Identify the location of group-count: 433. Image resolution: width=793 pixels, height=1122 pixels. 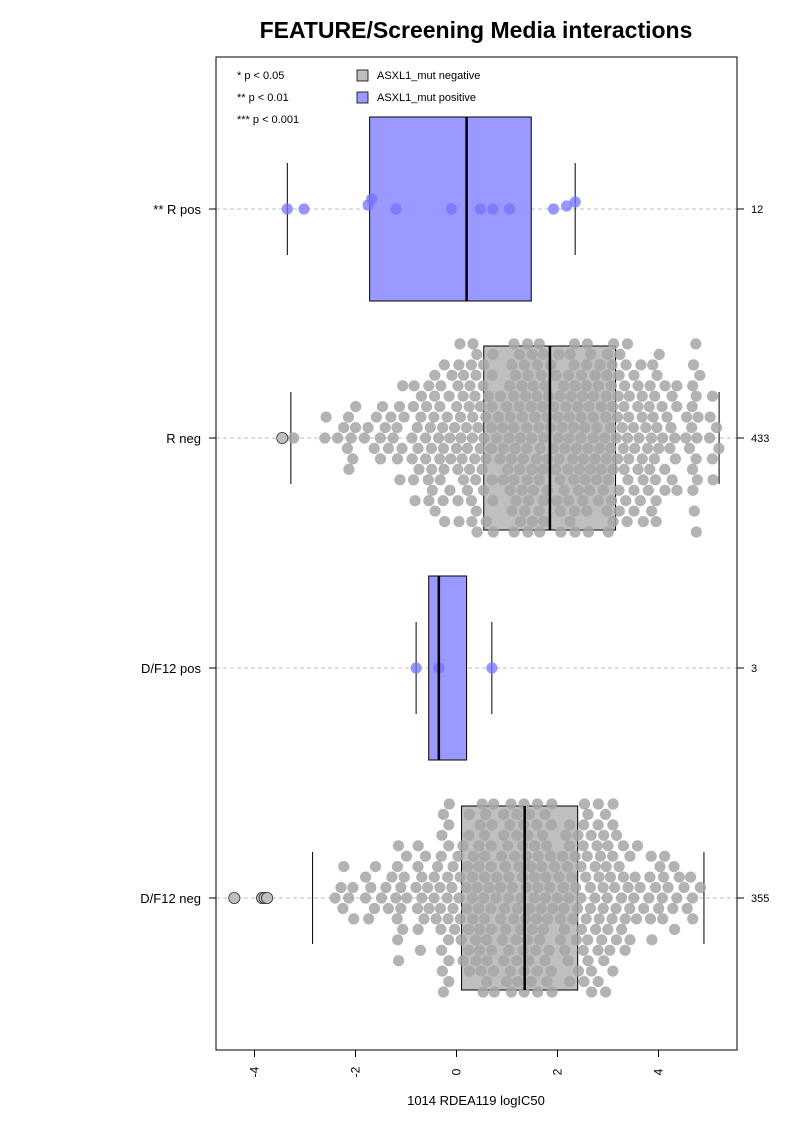
(760, 439).